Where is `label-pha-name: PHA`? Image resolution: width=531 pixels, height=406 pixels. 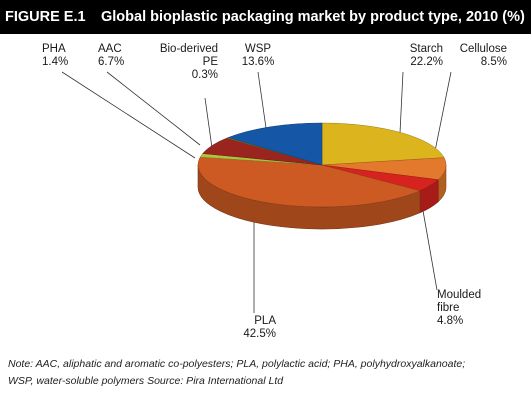 label-pha-name: PHA is located at coordinates (54, 49).